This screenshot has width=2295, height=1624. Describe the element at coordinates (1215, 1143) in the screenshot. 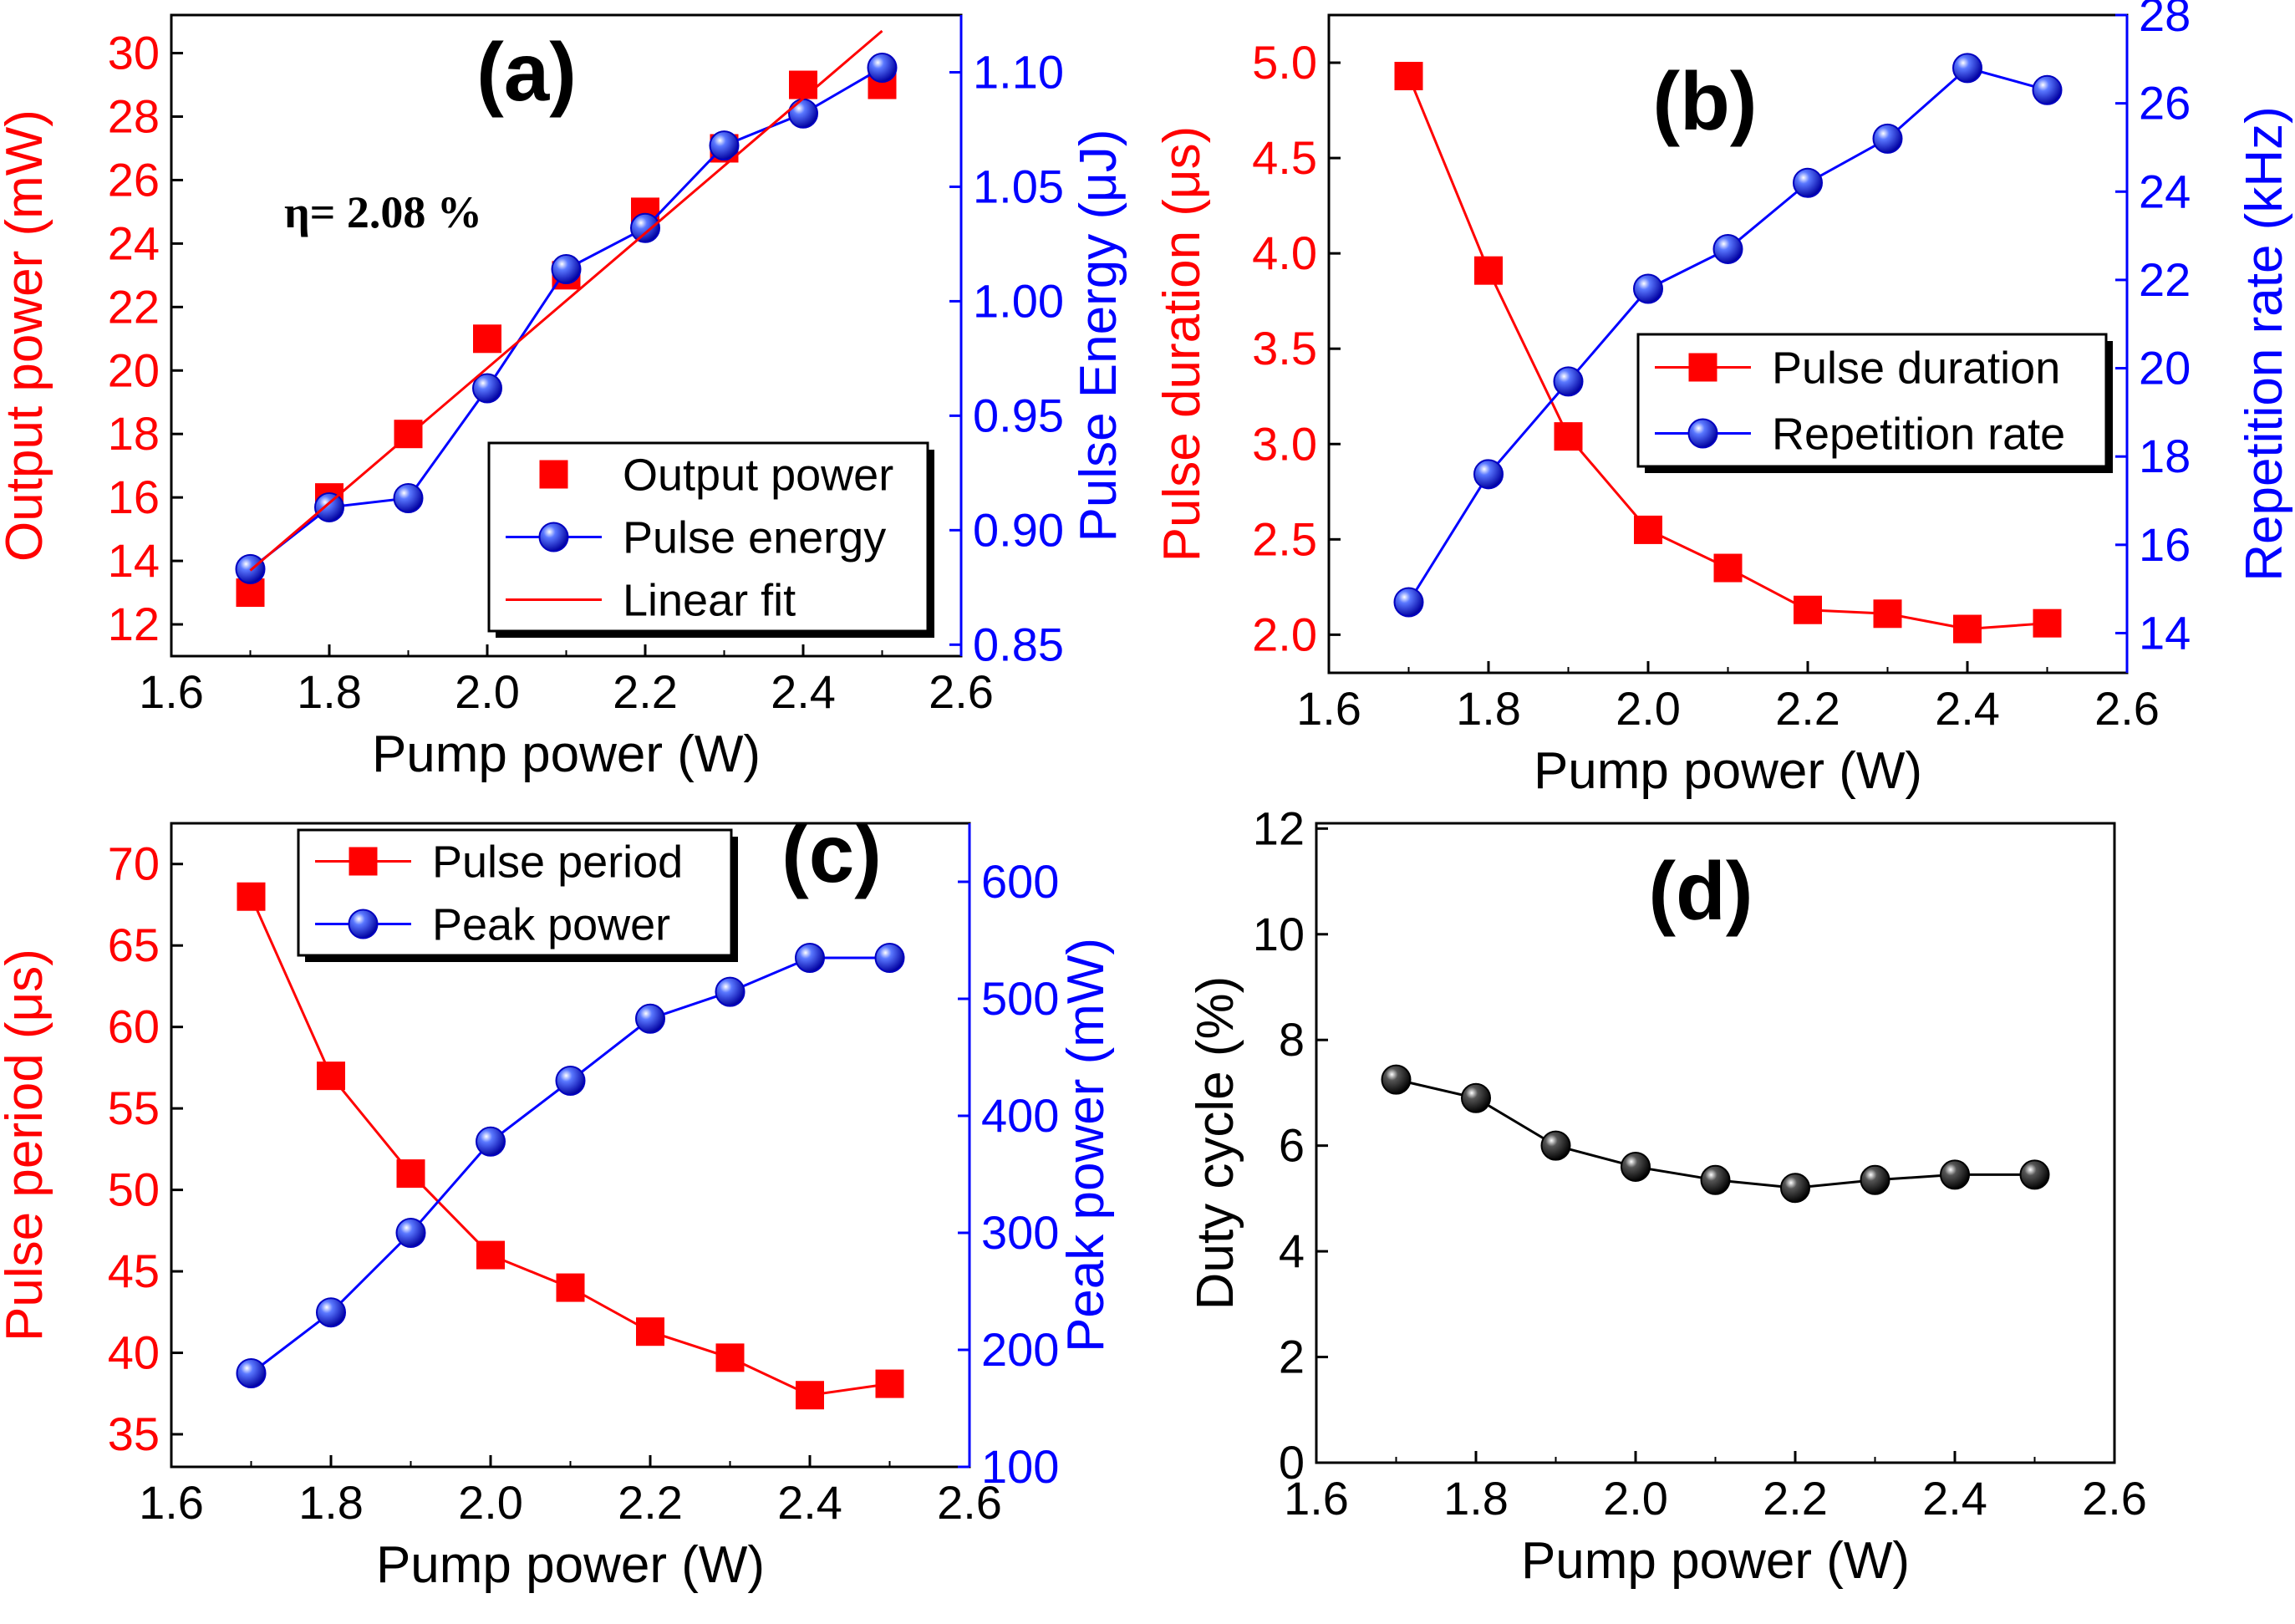

I see `y-left-axis-label: Duty cycle (%)` at that location.